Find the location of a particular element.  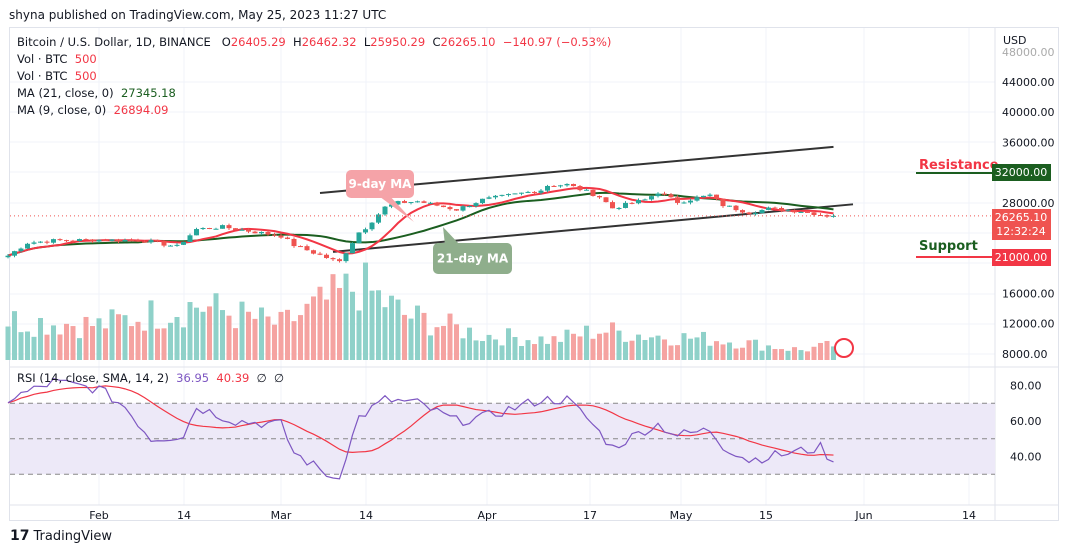

legend-ma9: MA (9, close, 0) 26894.09 is located at coordinates (92, 110).